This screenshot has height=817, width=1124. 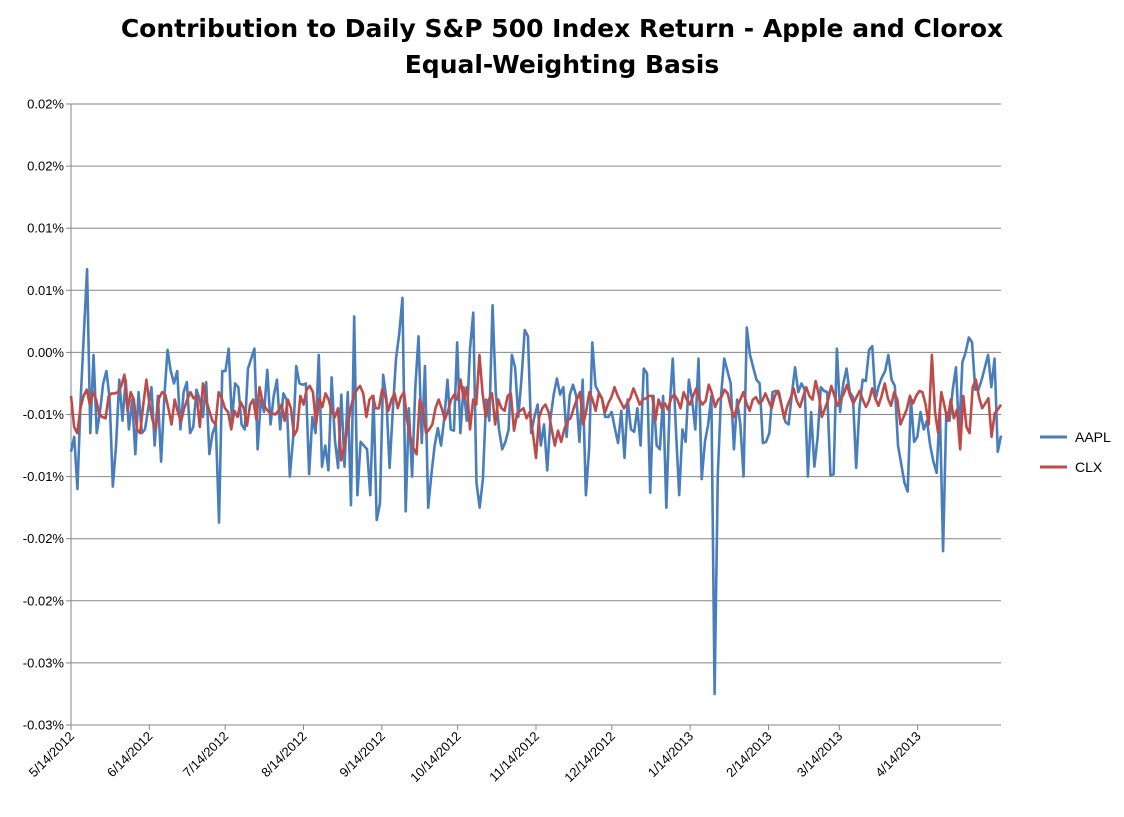 What do you see at coordinates (435, 757) in the screenshot?
I see `x-tick-label: 10/14/2012` at bounding box center [435, 757].